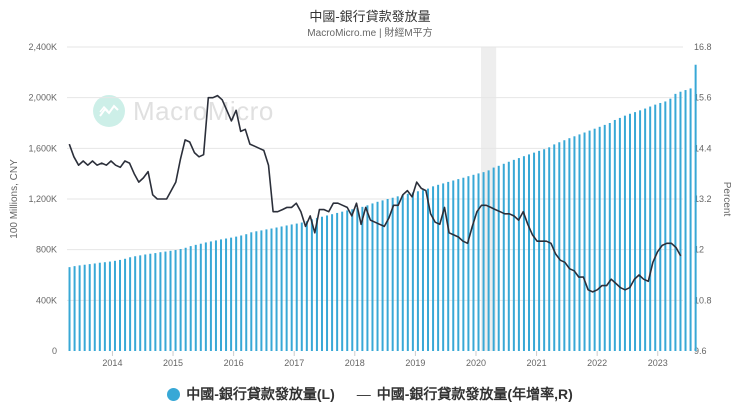 This screenshot has height=416, width=740. What do you see at coordinates (251, 394) in the screenshot?
I see `legend-item-loan-amount: 中國-銀行貸款發放量(L)` at bounding box center [251, 394].